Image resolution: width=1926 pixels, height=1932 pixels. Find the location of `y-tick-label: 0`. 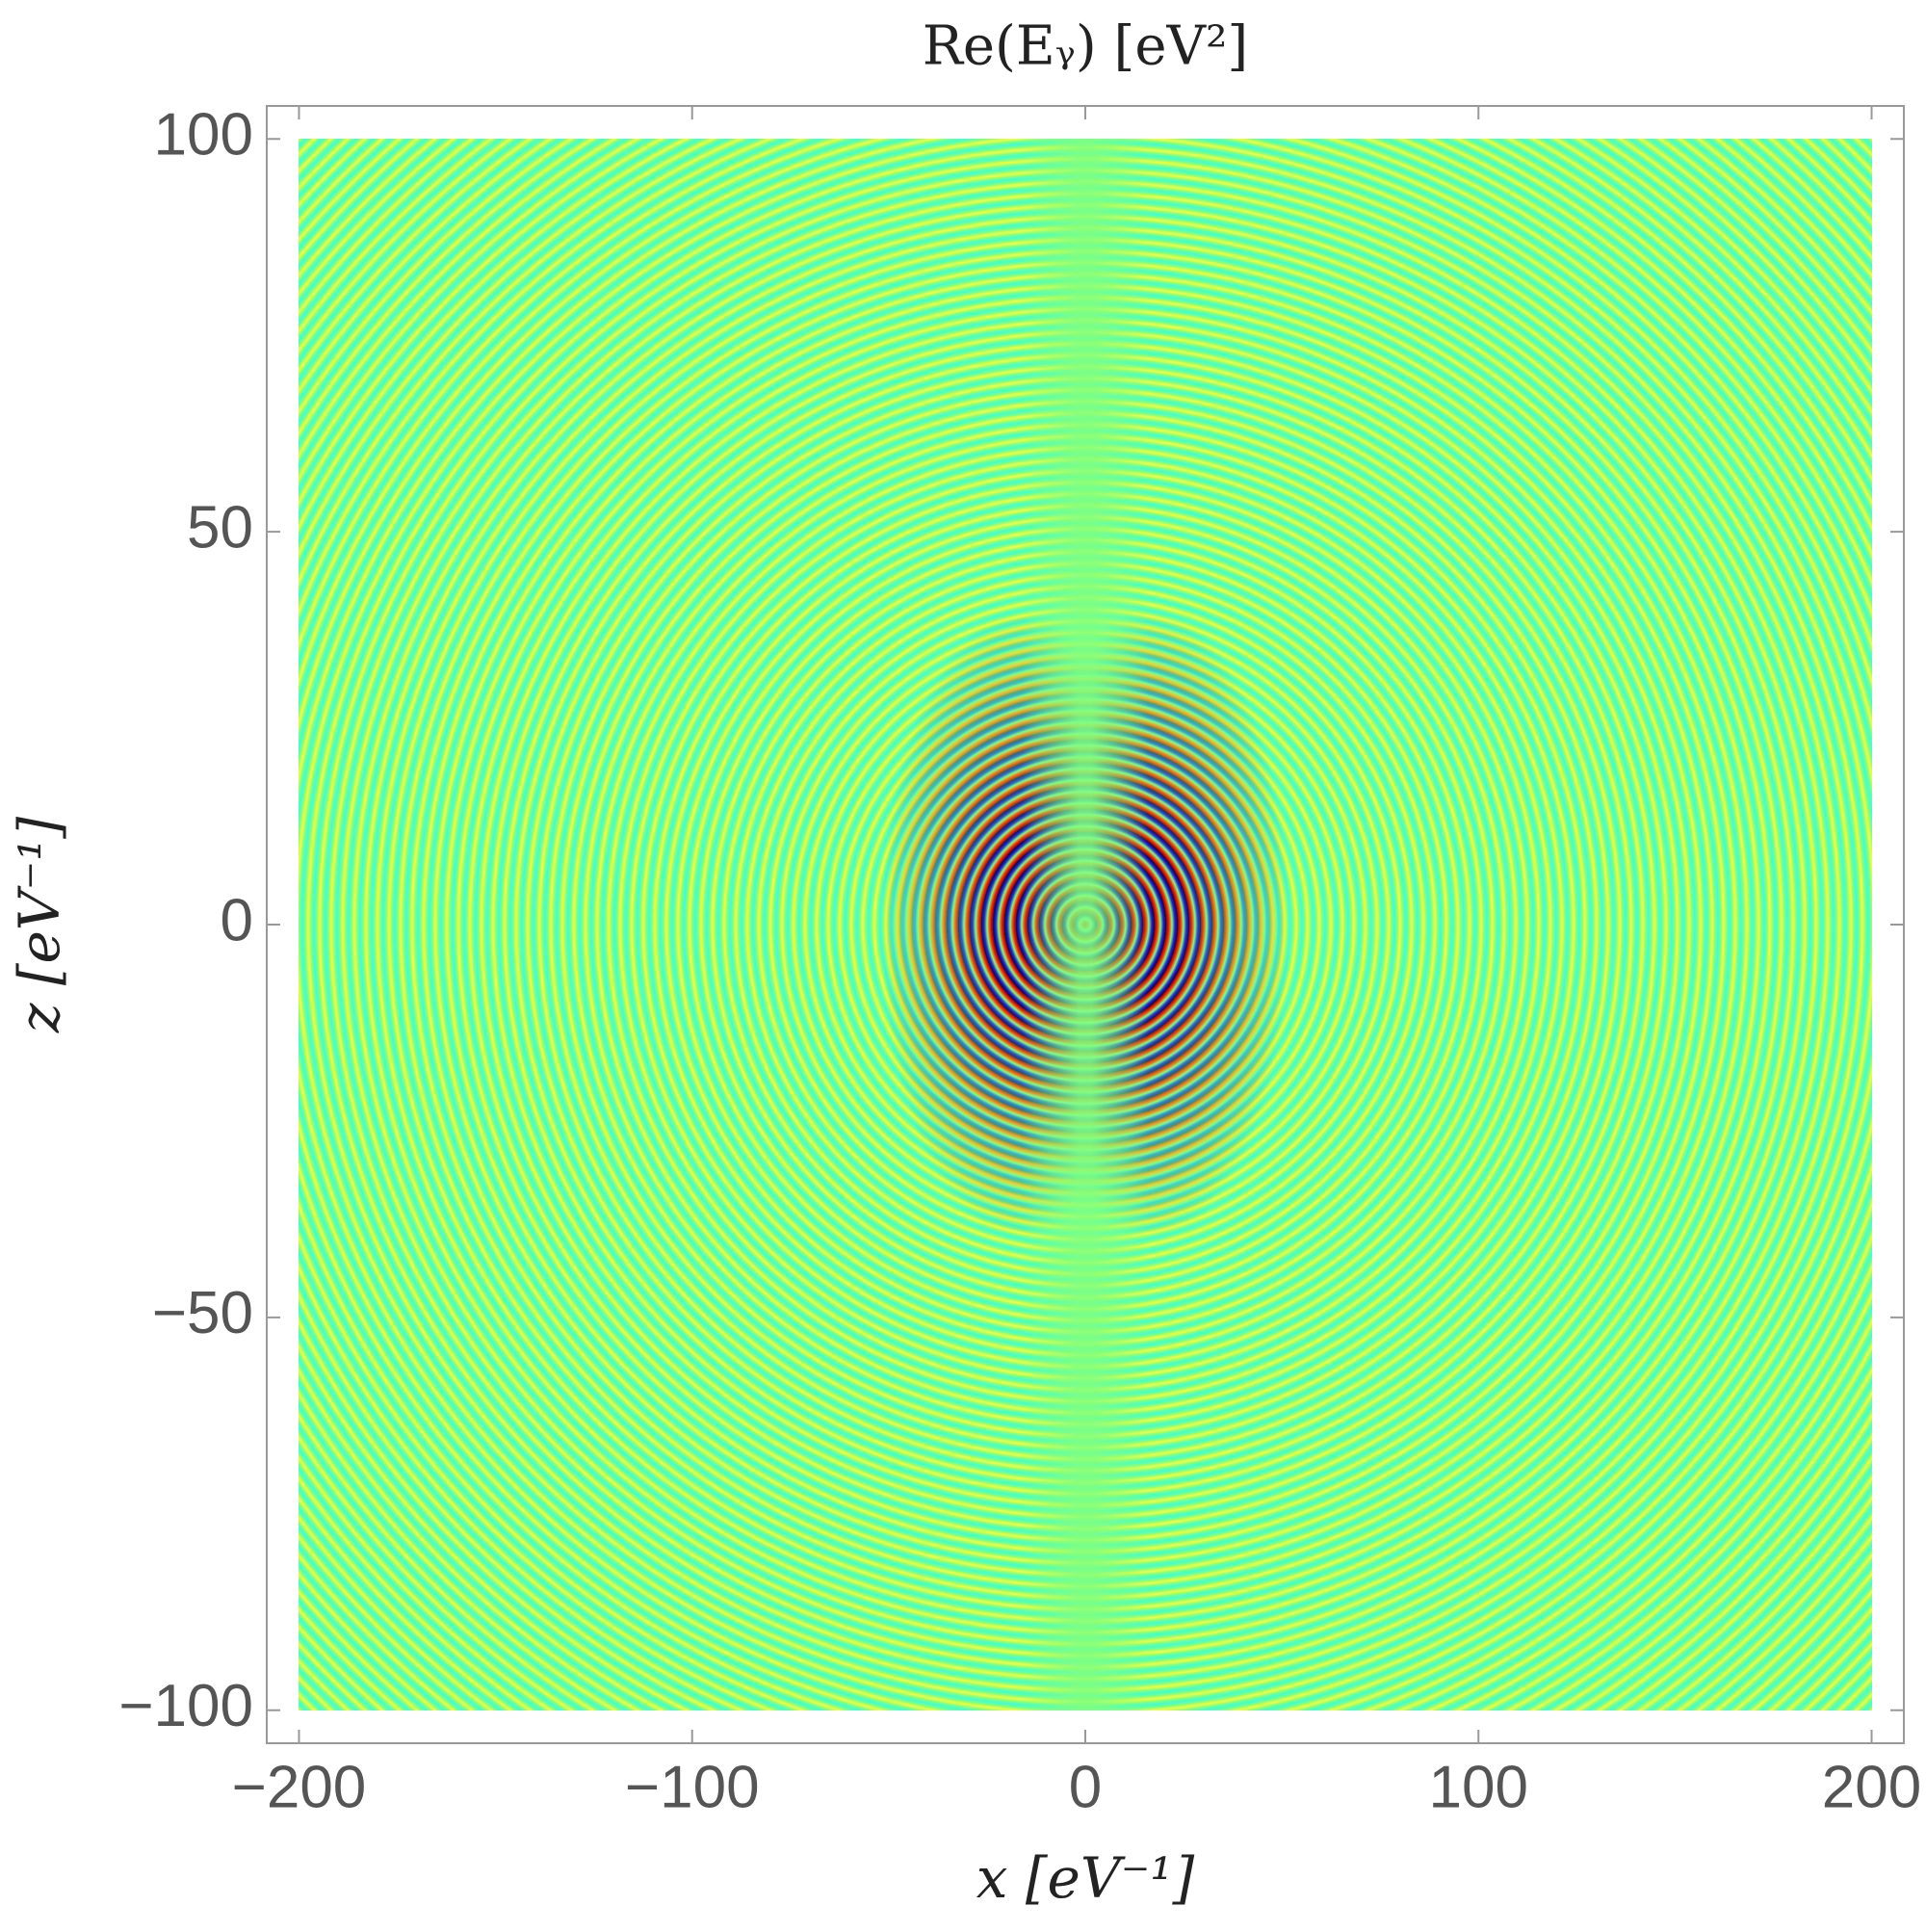

y-tick-label: 0 is located at coordinates (237, 920).